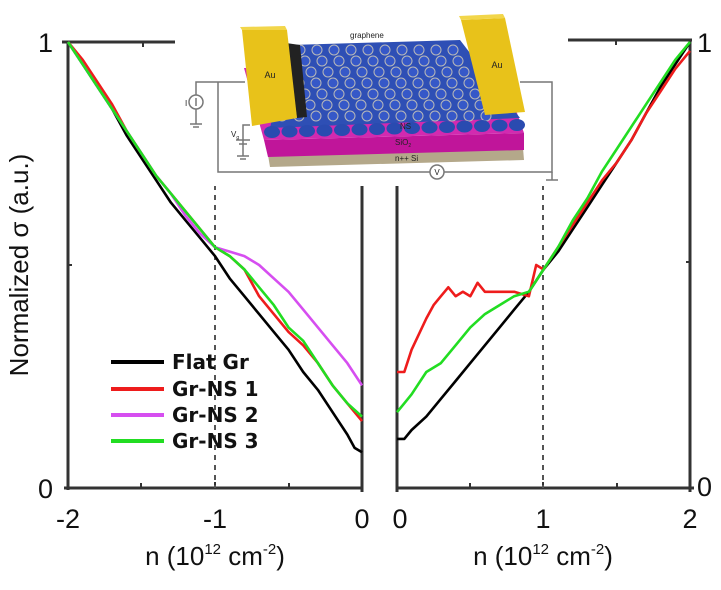 Image resolution: width=721 pixels, height=590 pixels. I want to click on au-left-electrode-side, so click(296, 80).